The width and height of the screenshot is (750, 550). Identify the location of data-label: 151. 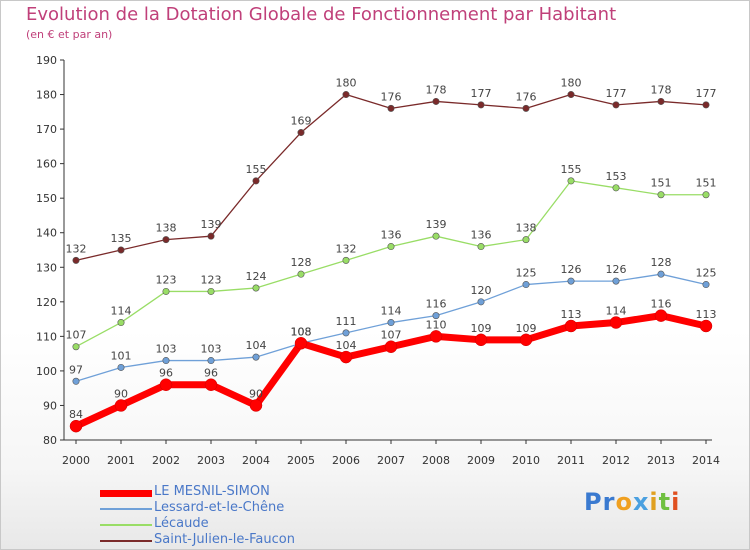
(706, 183).